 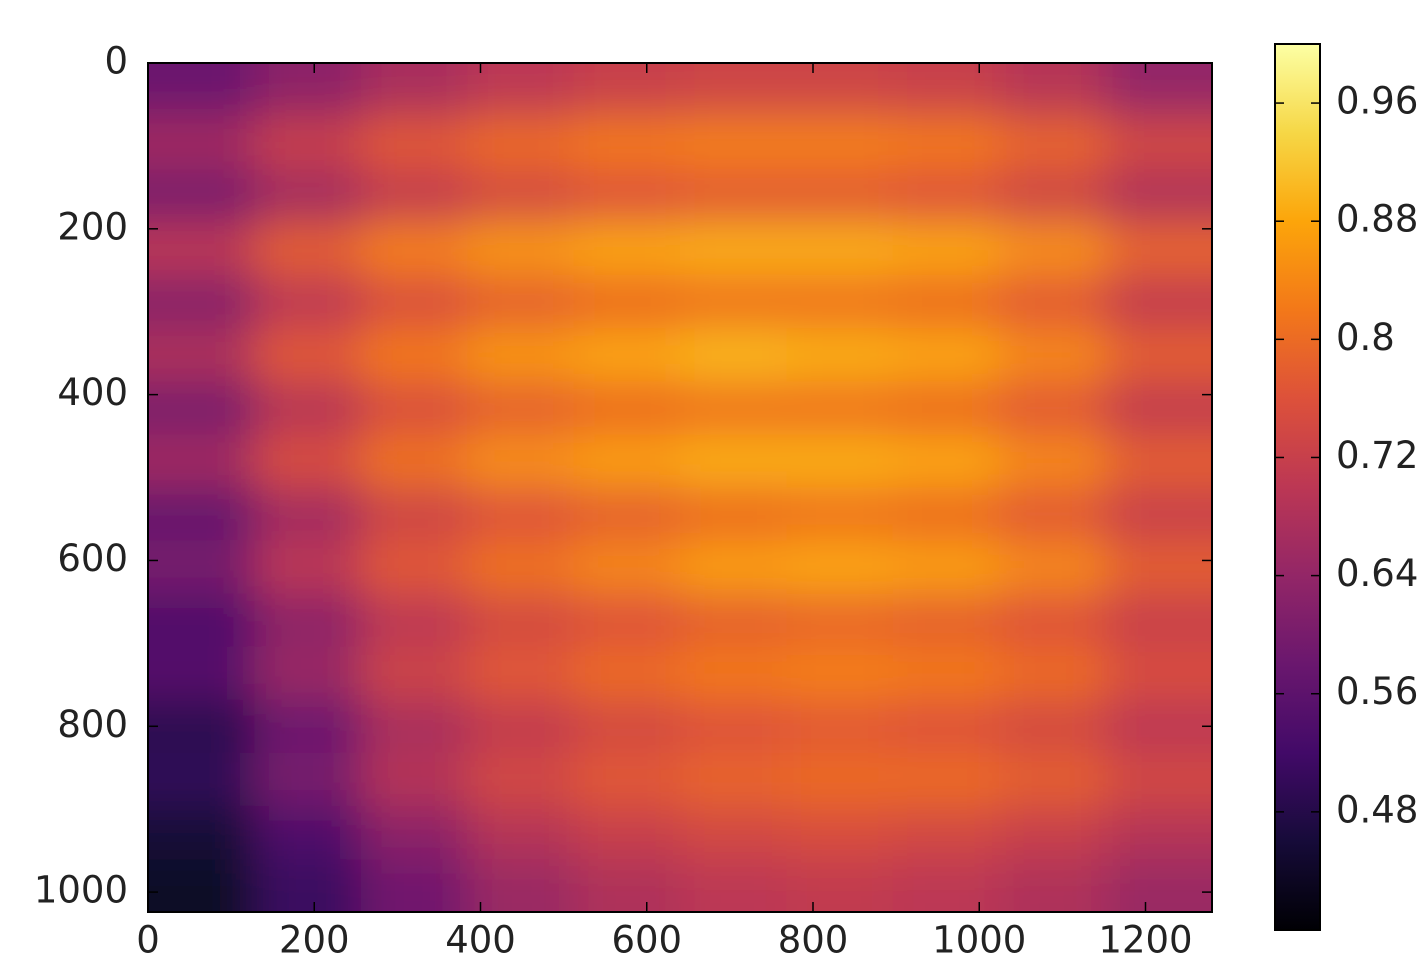 I want to click on colorbar-tick-label: 0.88, so click(x=1377, y=219).